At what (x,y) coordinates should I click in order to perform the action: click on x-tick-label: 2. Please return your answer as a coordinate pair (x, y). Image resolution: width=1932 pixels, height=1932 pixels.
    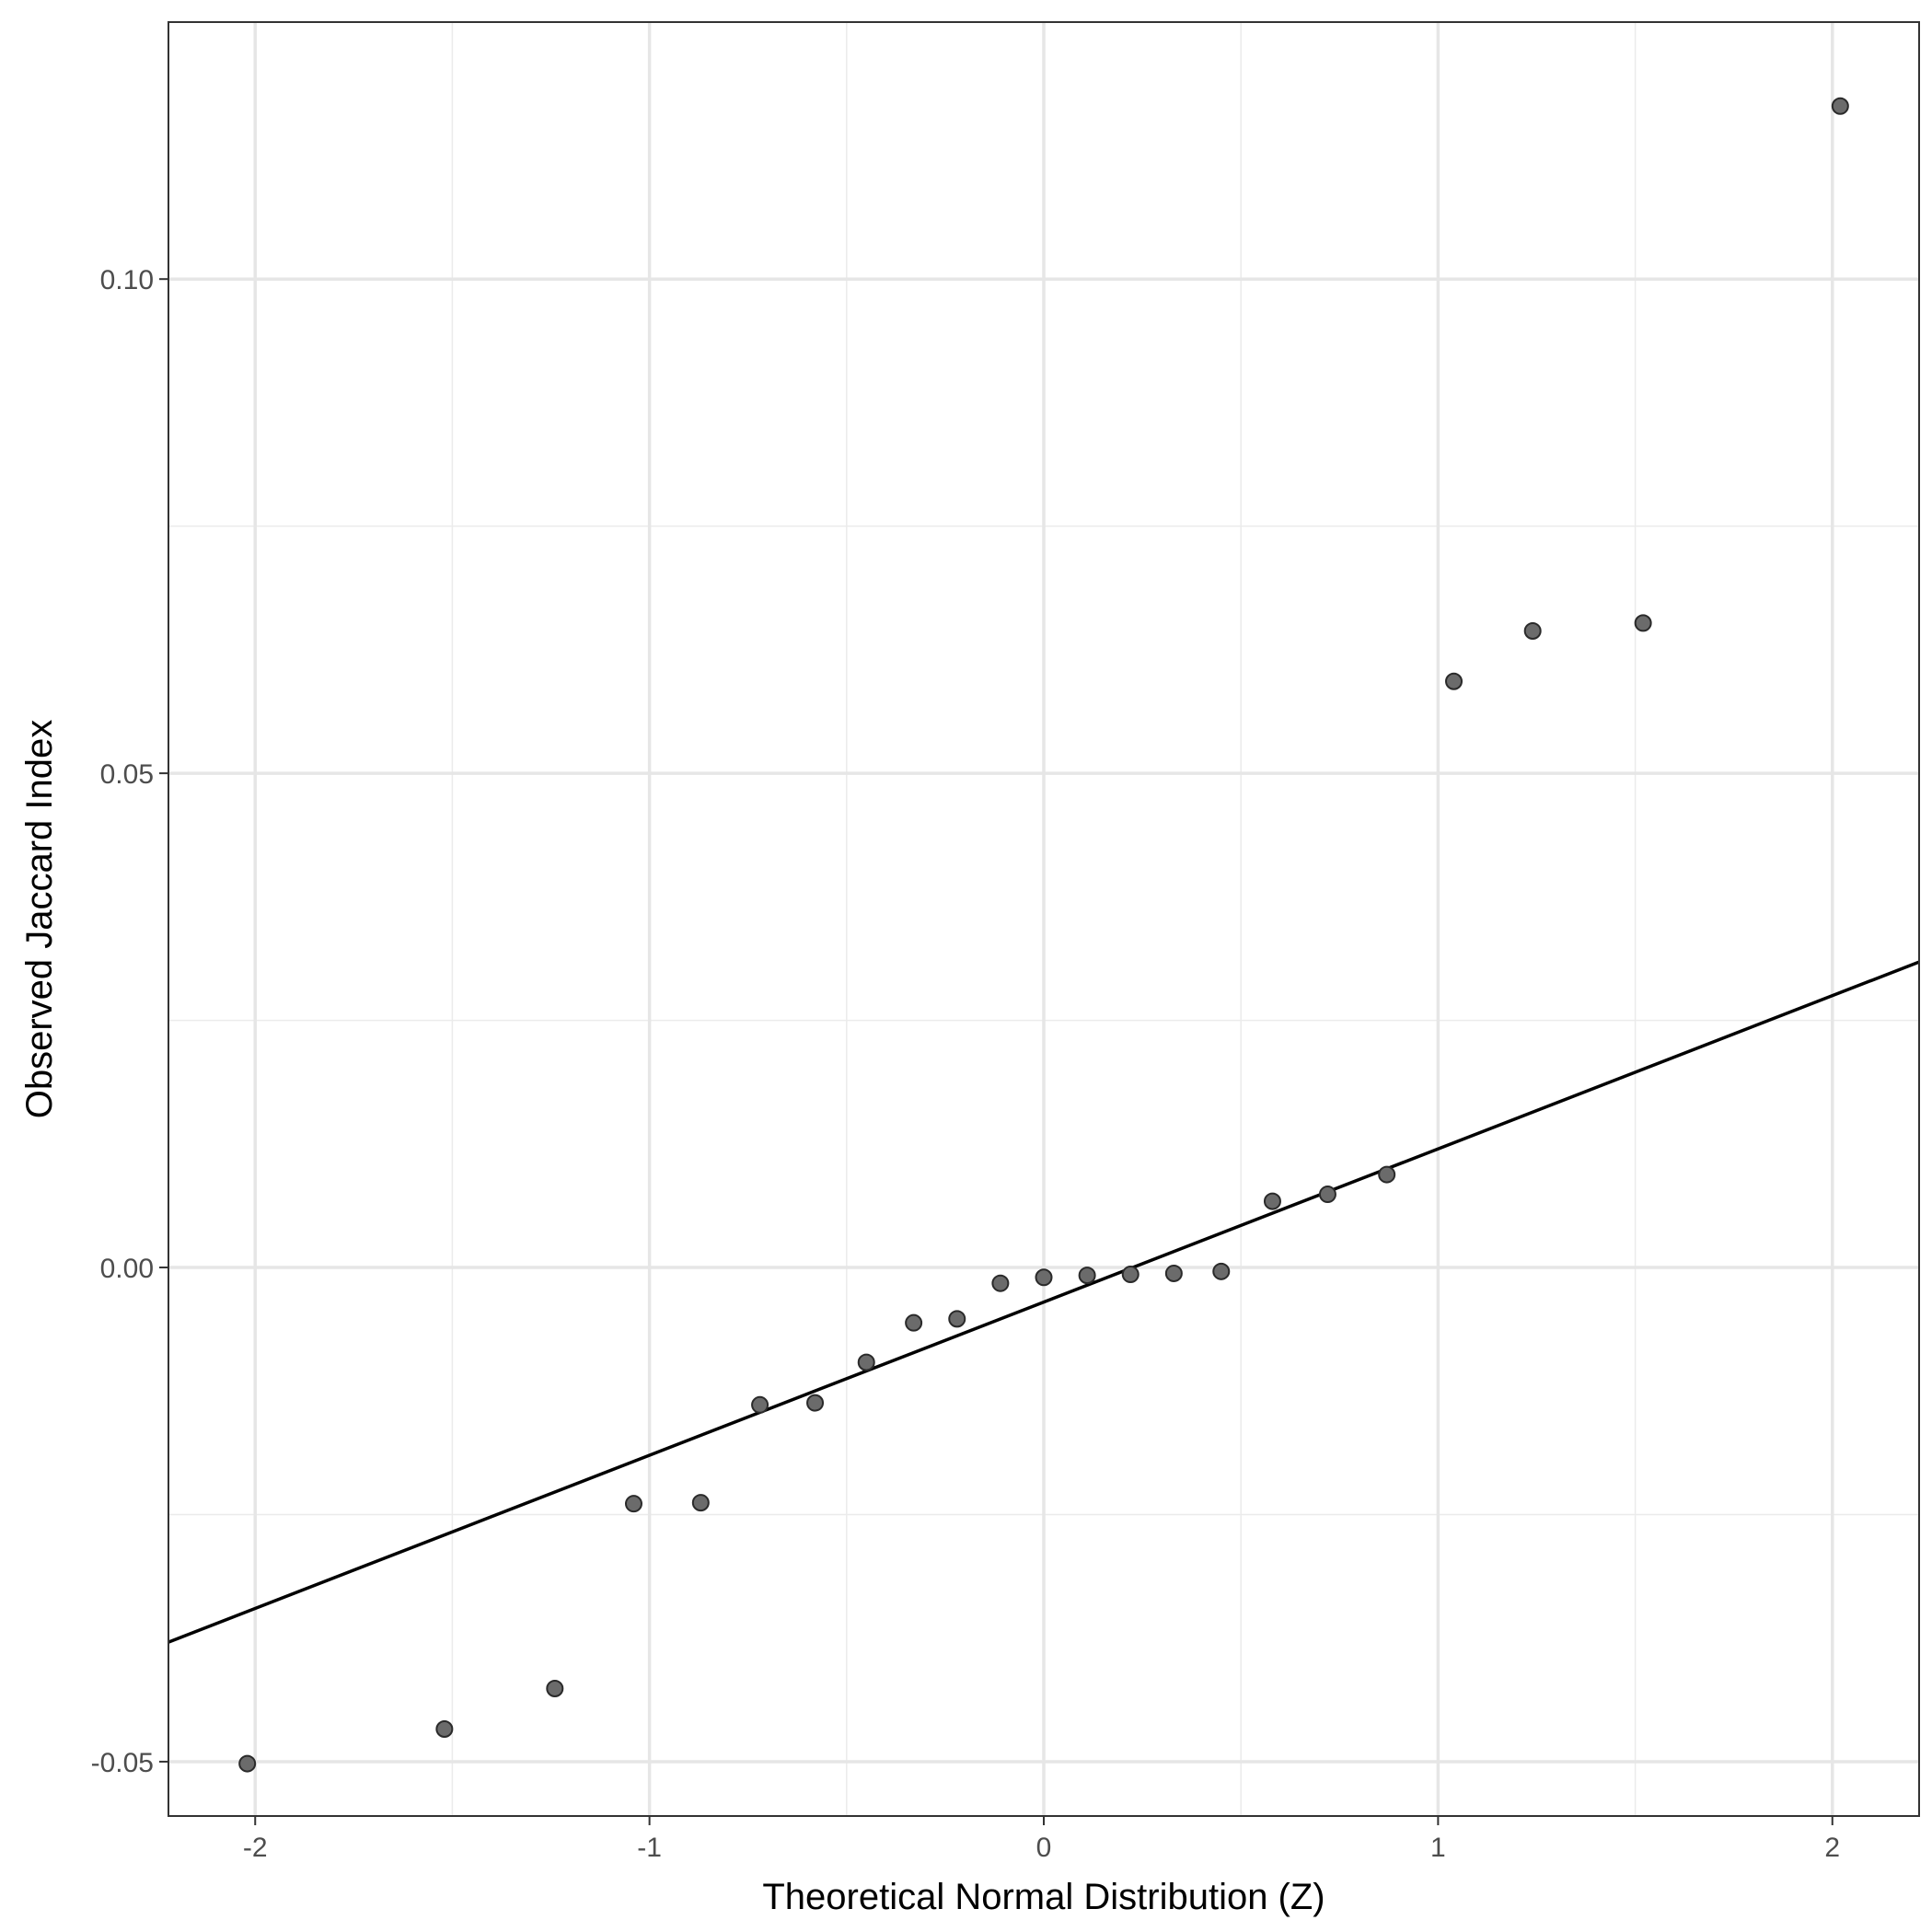
    Looking at the image, I should click on (1832, 1848).